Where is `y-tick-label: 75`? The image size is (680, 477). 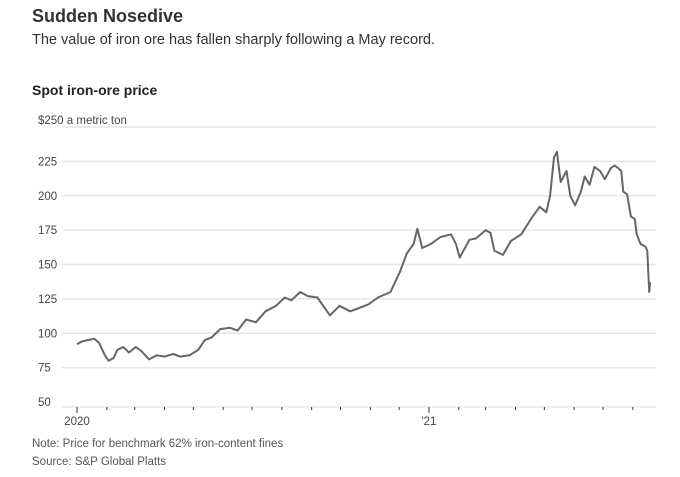 y-tick-label: 75 is located at coordinates (44, 369).